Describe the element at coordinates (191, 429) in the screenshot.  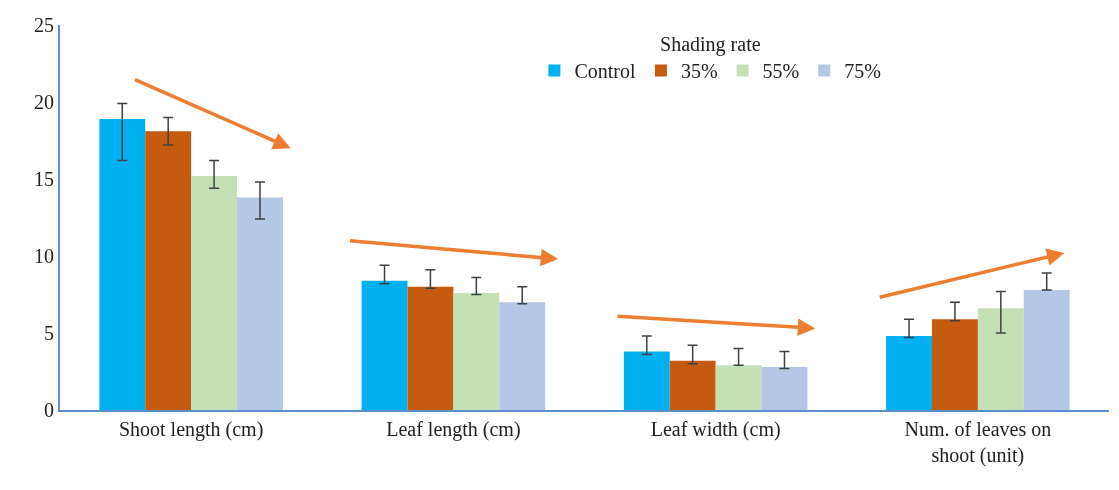
I see `x-tick-label: Shoot length (cm)` at that location.